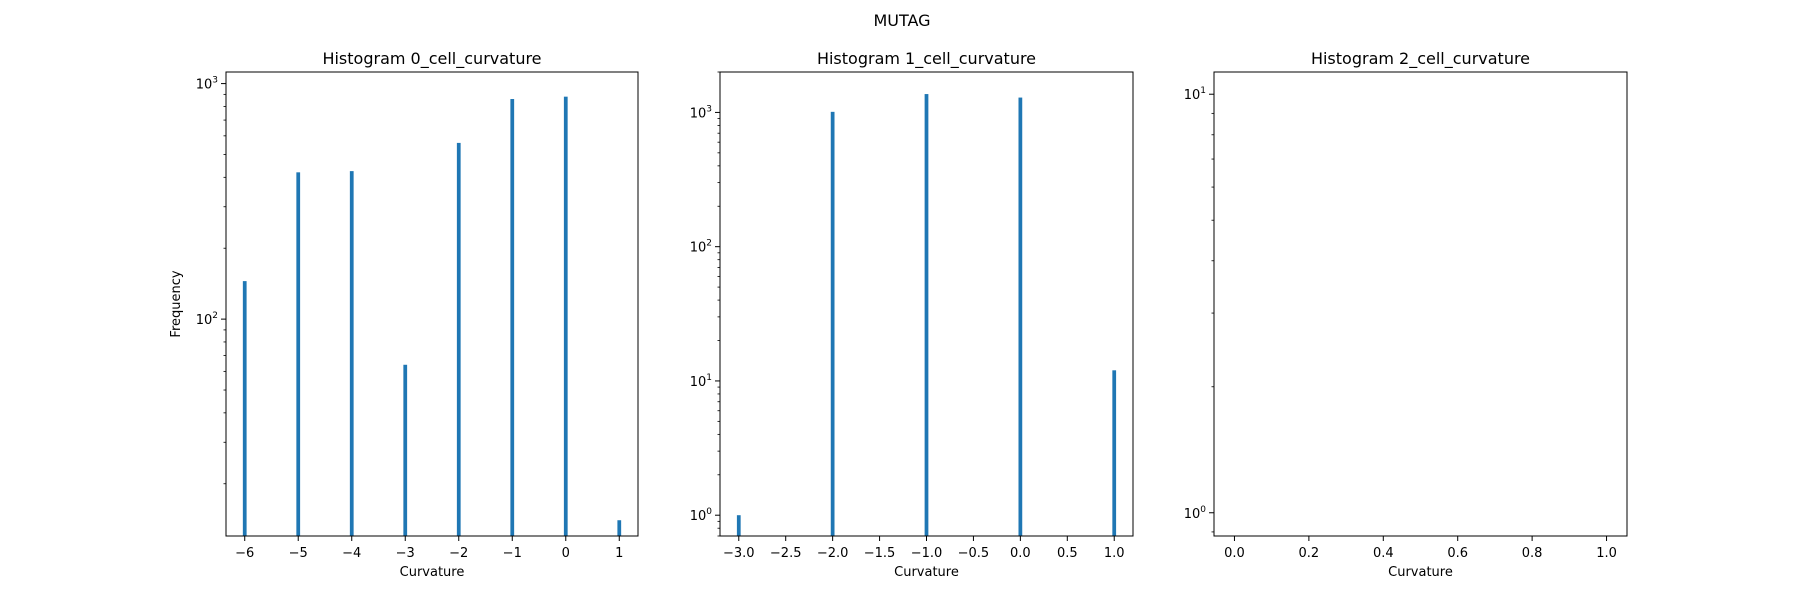  What do you see at coordinates (1420, 572) in the screenshot?
I see `x-axis-label-2: Curvature` at bounding box center [1420, 572].